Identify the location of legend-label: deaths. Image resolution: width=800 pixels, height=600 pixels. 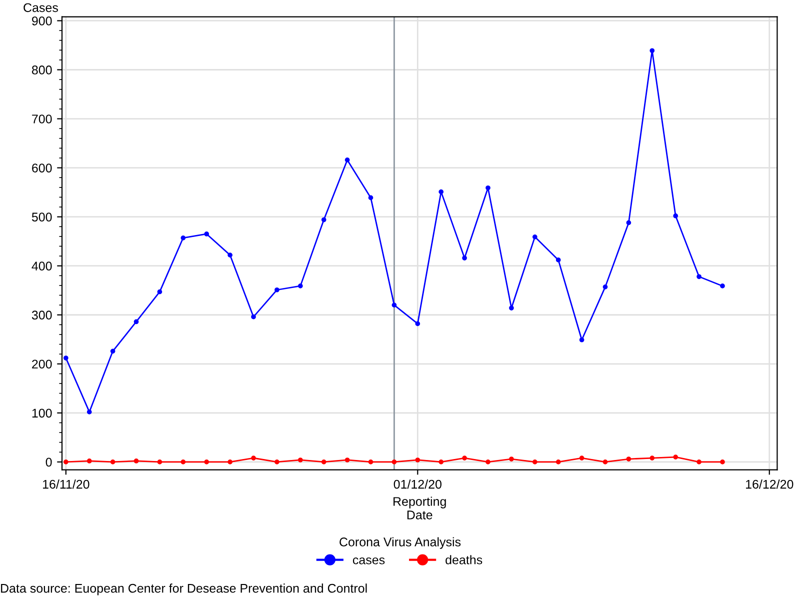
(464, 559).